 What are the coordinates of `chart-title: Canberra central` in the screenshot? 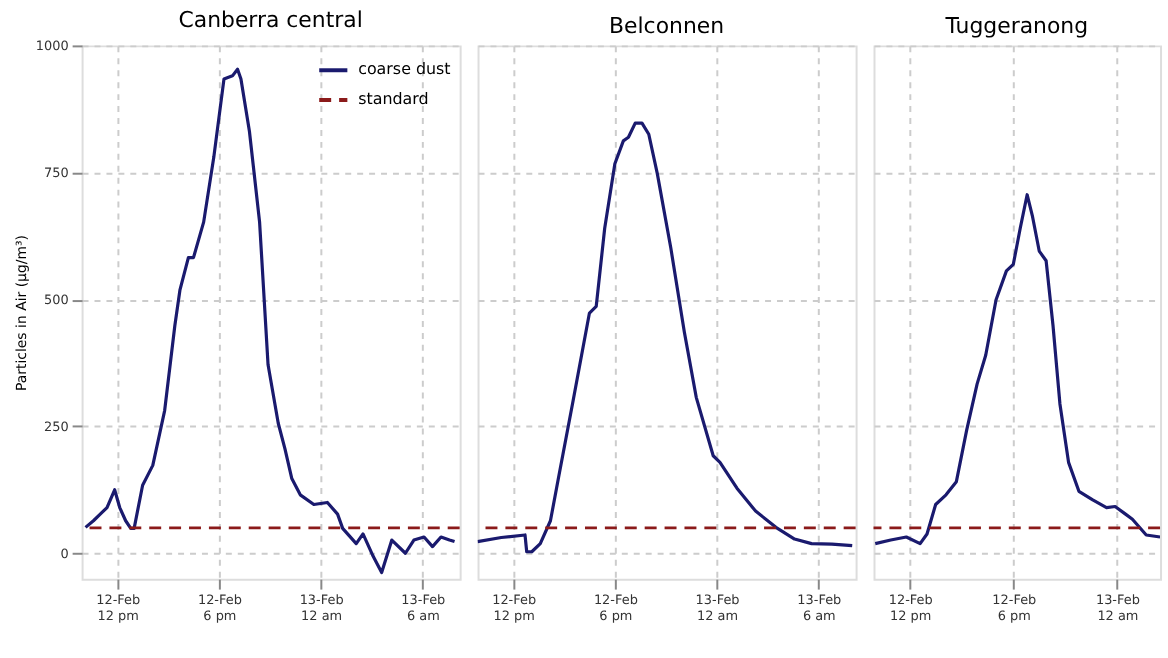 It's located at (270, 20).